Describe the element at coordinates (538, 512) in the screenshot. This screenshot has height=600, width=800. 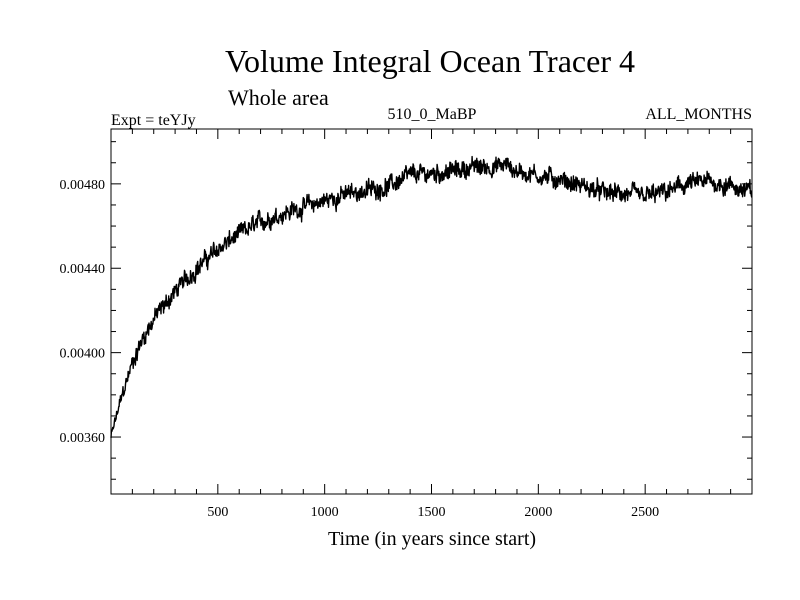
I see `x-tick-label: 2000` at that location.